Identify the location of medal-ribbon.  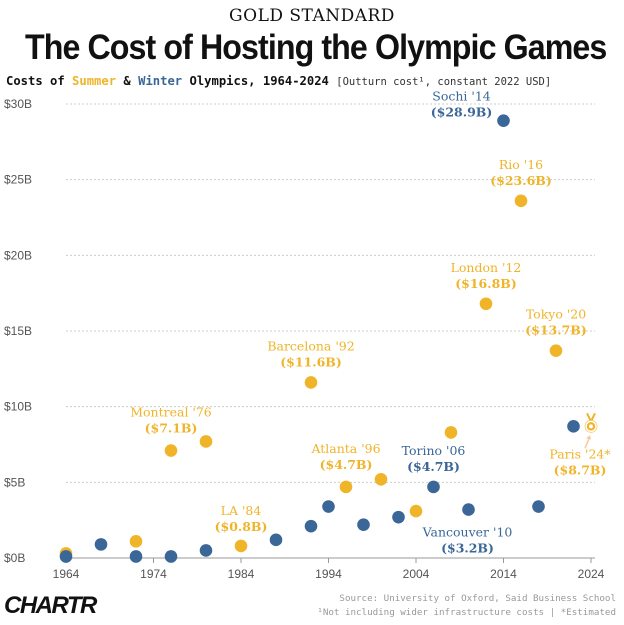
(591, 418).